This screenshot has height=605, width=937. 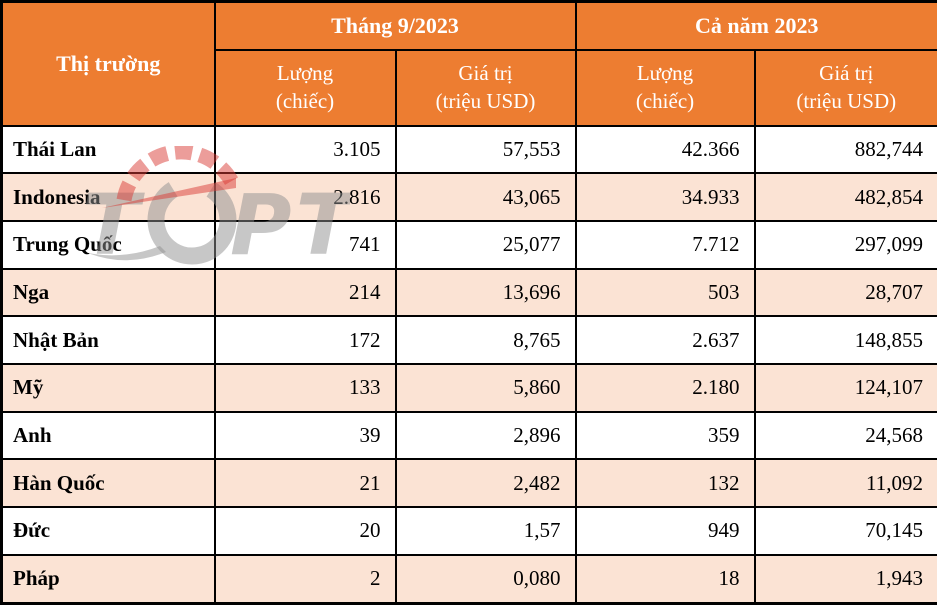 I want to click on table-row: Indonesia 2.816 43,065 34.933 482,854, so click(x=468, y=197).